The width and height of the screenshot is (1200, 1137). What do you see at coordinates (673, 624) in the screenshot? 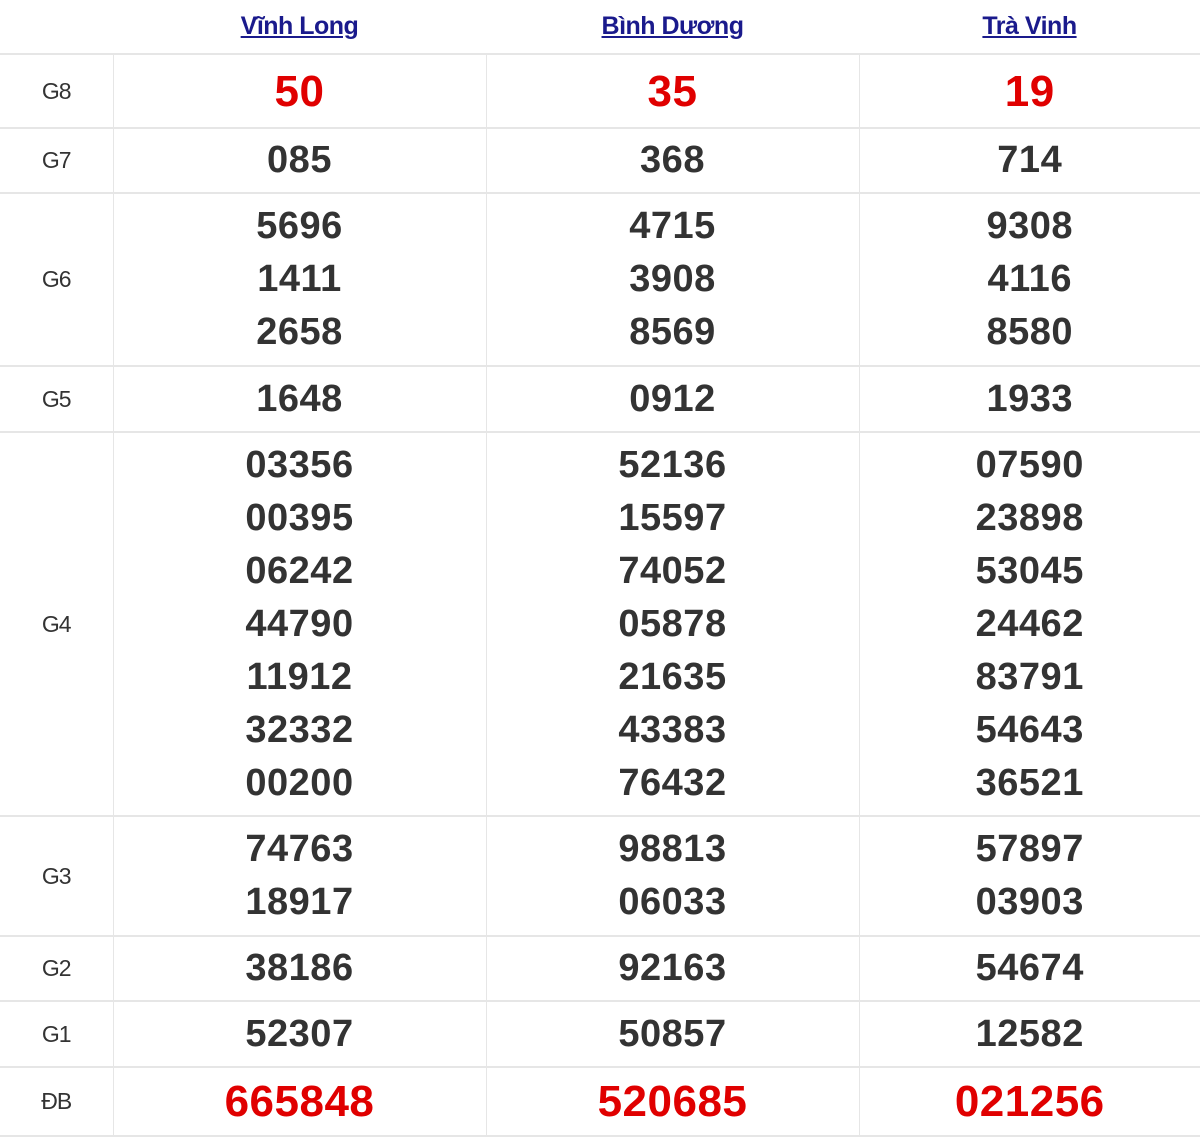
I see `prize-number: 05878` at bounding box center [673, 624].